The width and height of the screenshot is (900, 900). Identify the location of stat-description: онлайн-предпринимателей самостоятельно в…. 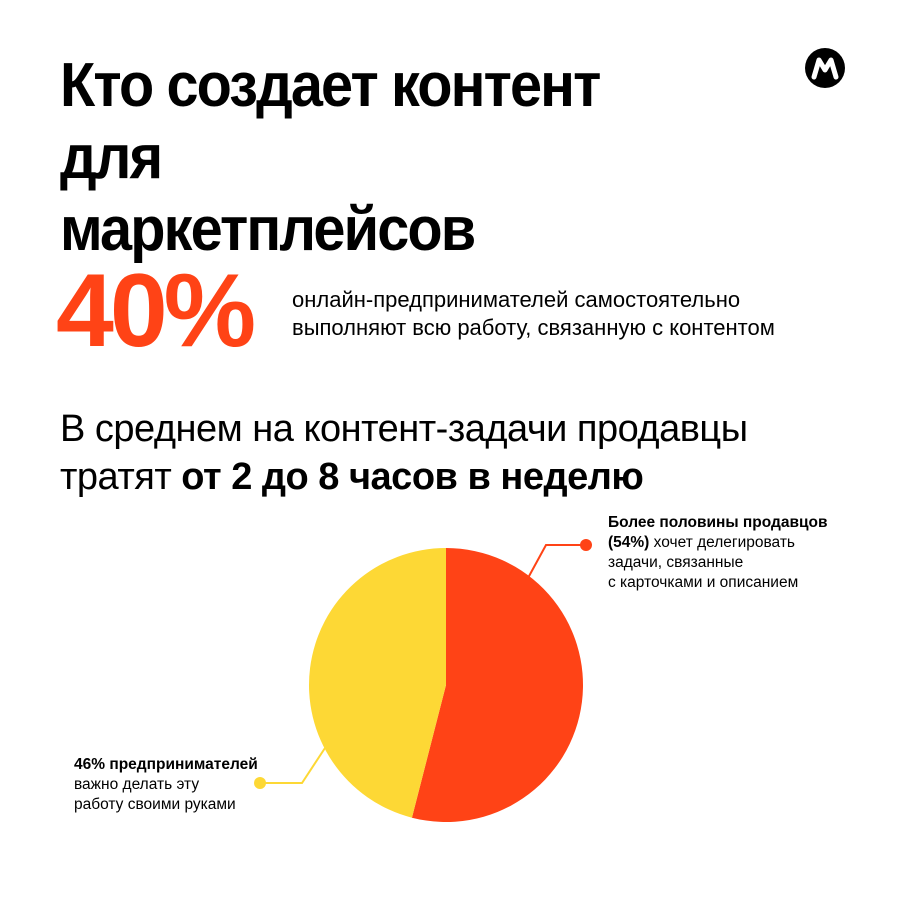
(572, 314).